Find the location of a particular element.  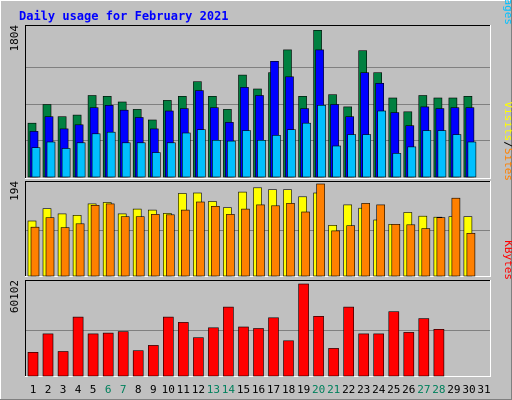

x-tick-label: 25 is located at coordinates (393, 389).